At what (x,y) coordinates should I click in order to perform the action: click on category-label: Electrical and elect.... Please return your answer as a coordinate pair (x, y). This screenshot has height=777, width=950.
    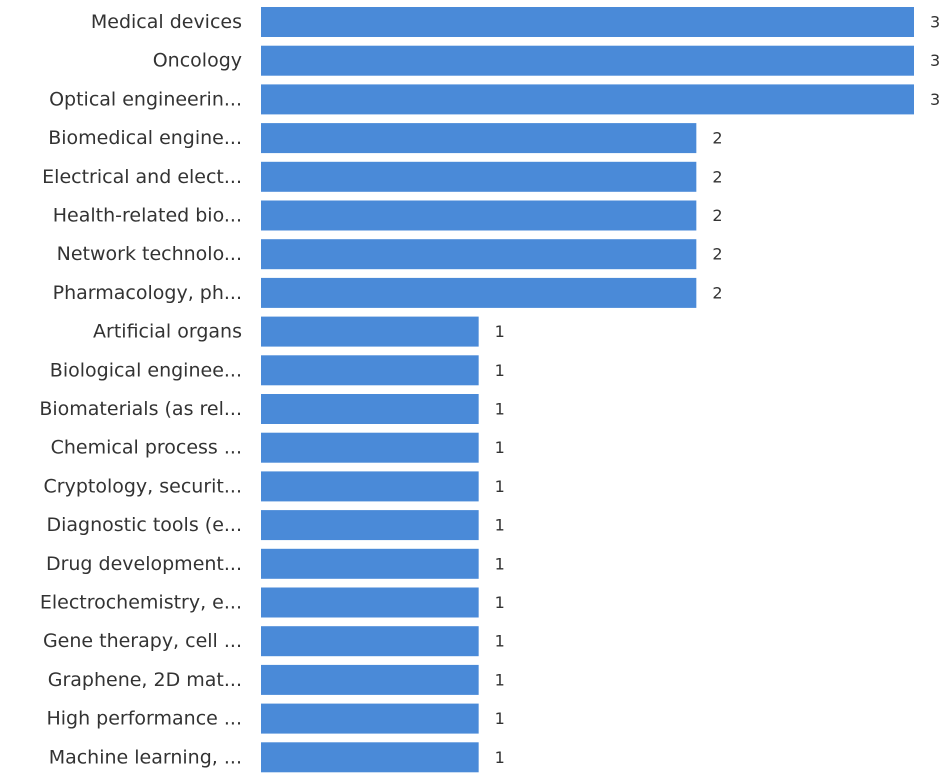
    Looking at the image, I should click on (142, 177).